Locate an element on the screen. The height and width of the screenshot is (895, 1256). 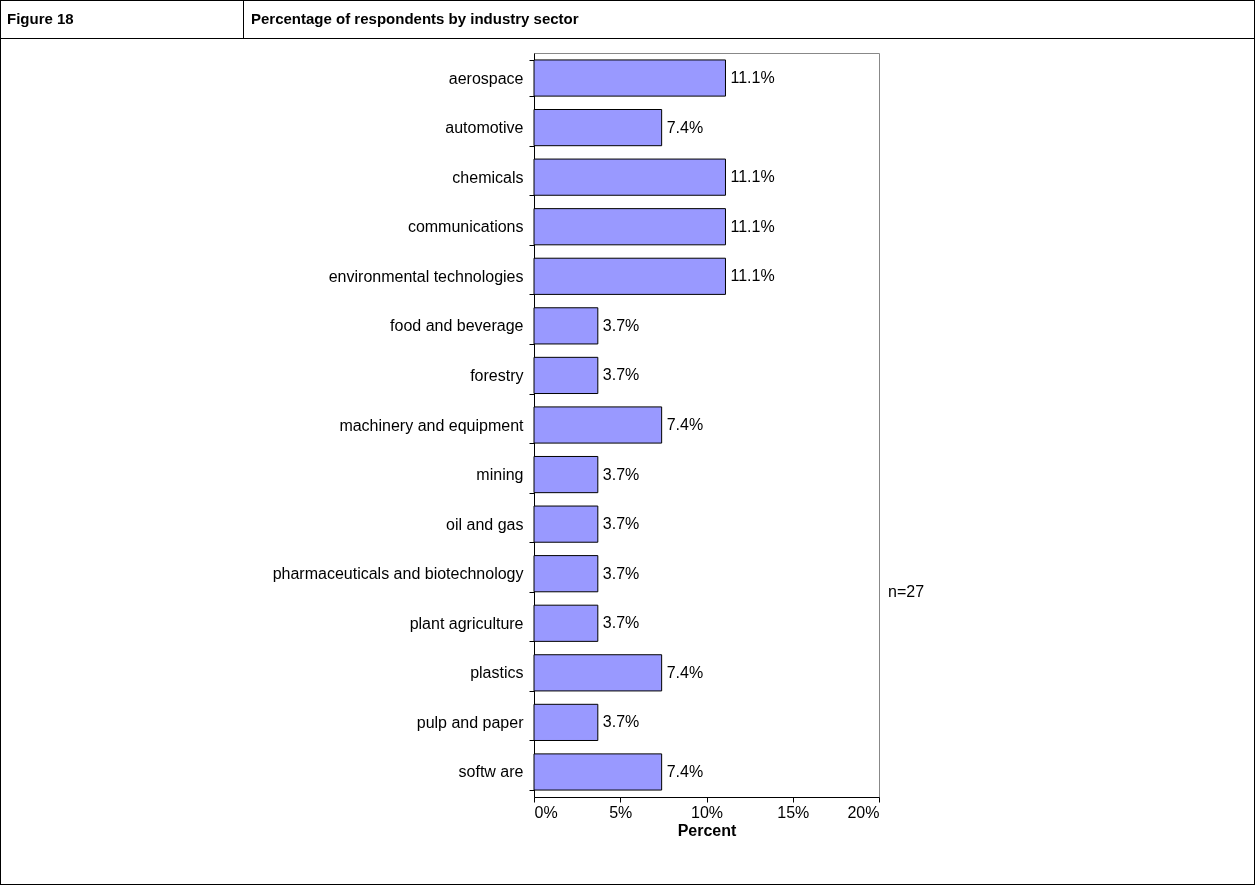
y-tick-label: mining is located at coordinates (500, 475).